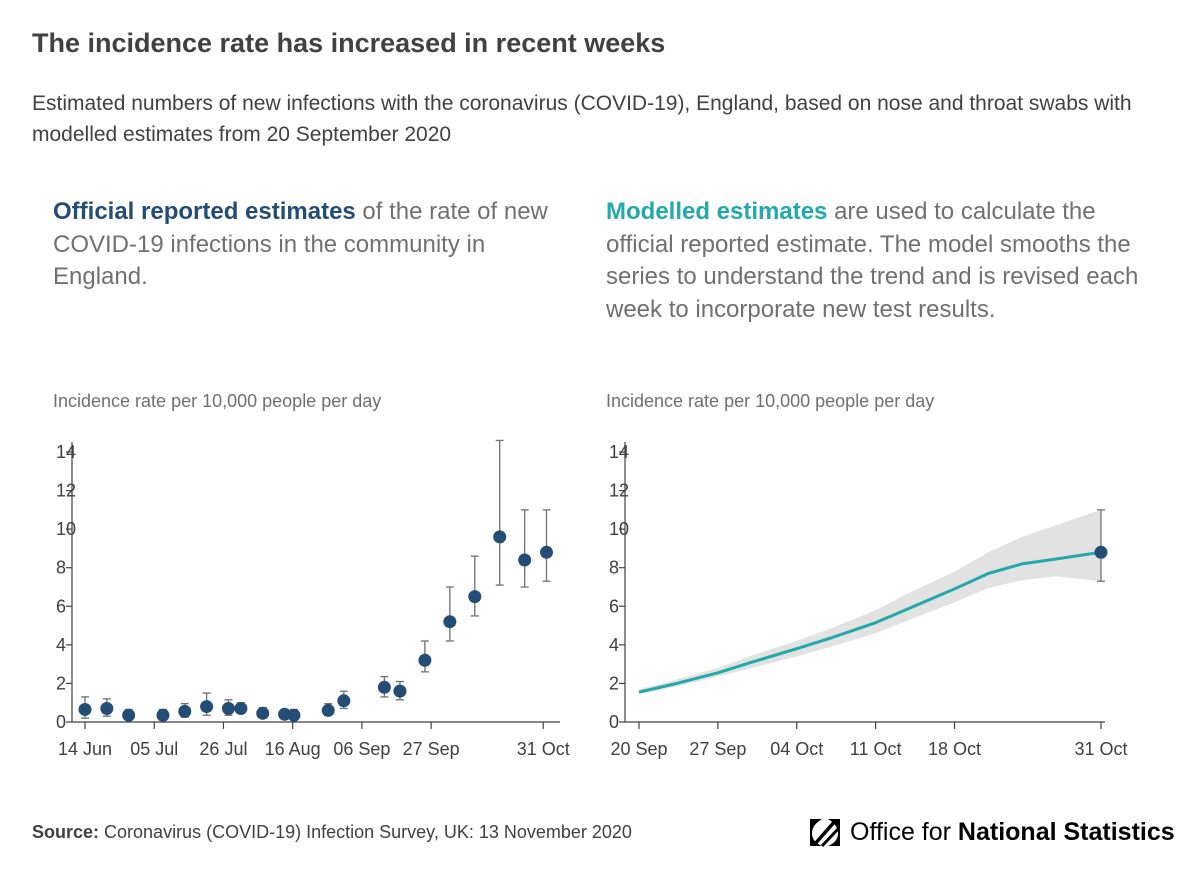  Describe the element at coordinates (223, 749) in the screenshot. I see `official-x-tick-label: 26 Jul` at that location.